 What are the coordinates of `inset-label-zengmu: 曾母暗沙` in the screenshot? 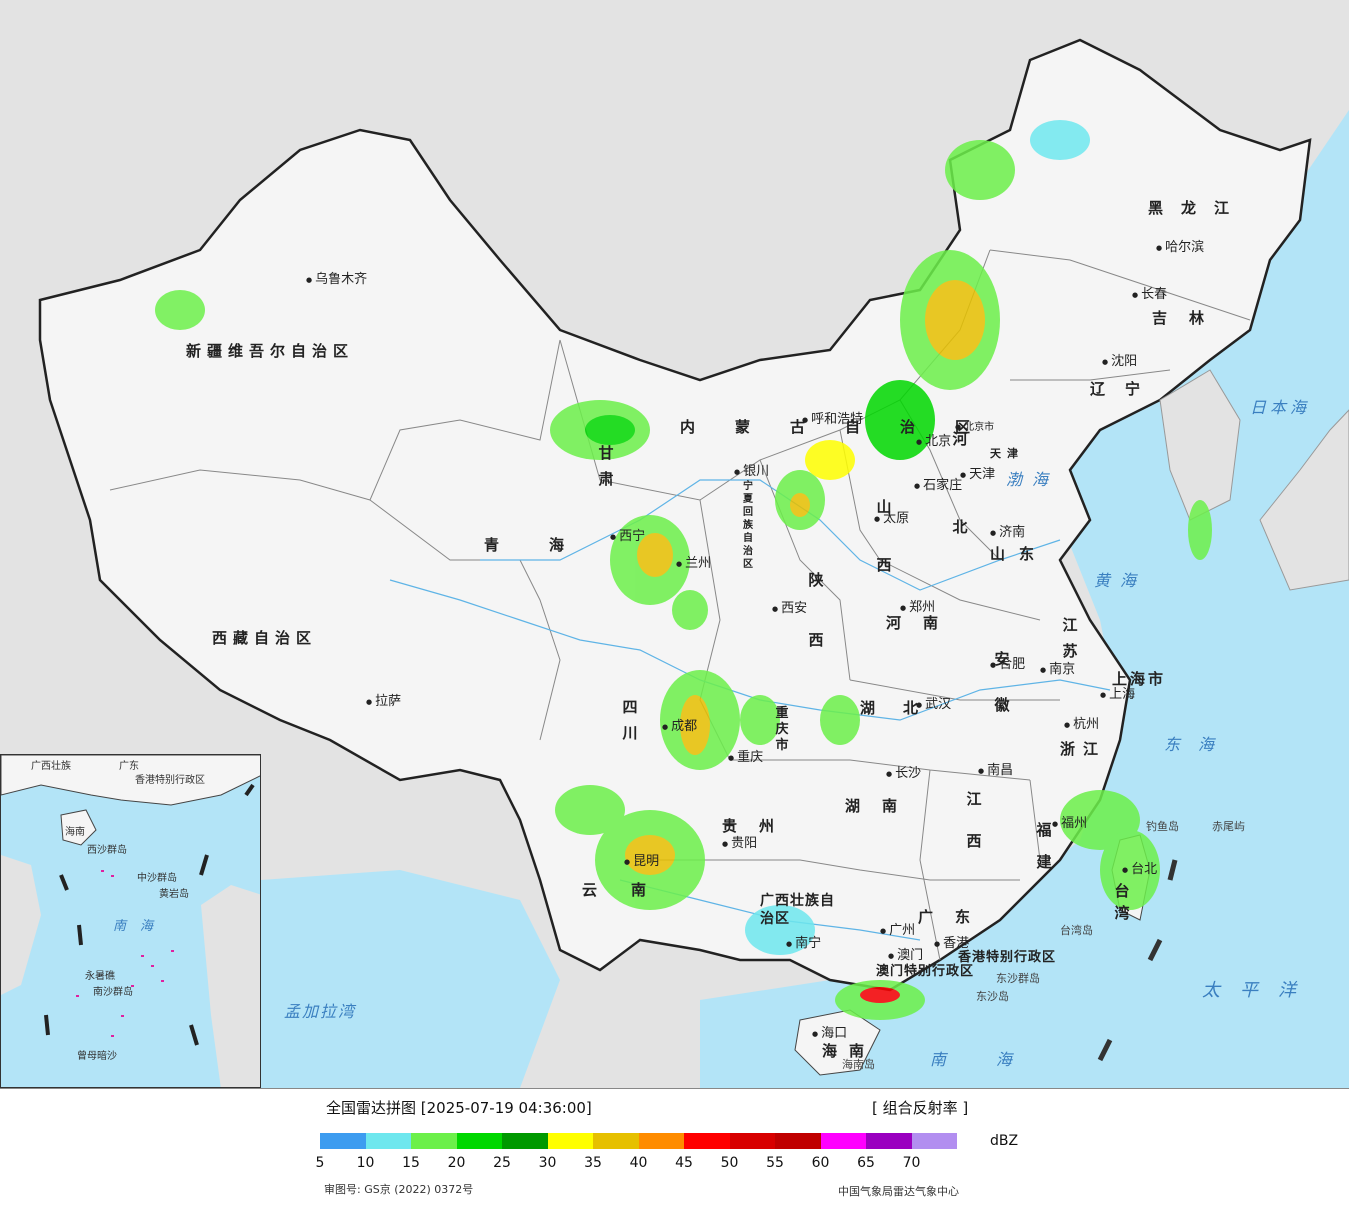 It's located at (97, 1056).